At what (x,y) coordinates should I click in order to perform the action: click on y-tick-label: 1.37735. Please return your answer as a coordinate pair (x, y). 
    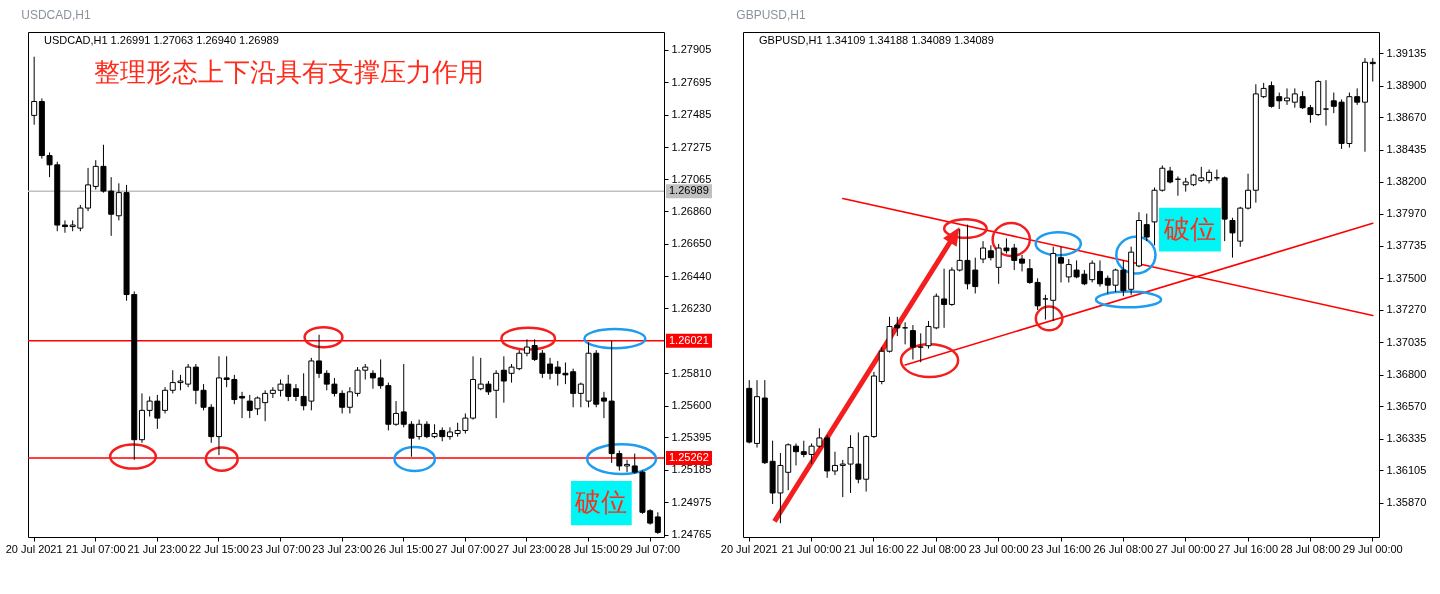
    Looking at the image, I should click on (1406, 245).